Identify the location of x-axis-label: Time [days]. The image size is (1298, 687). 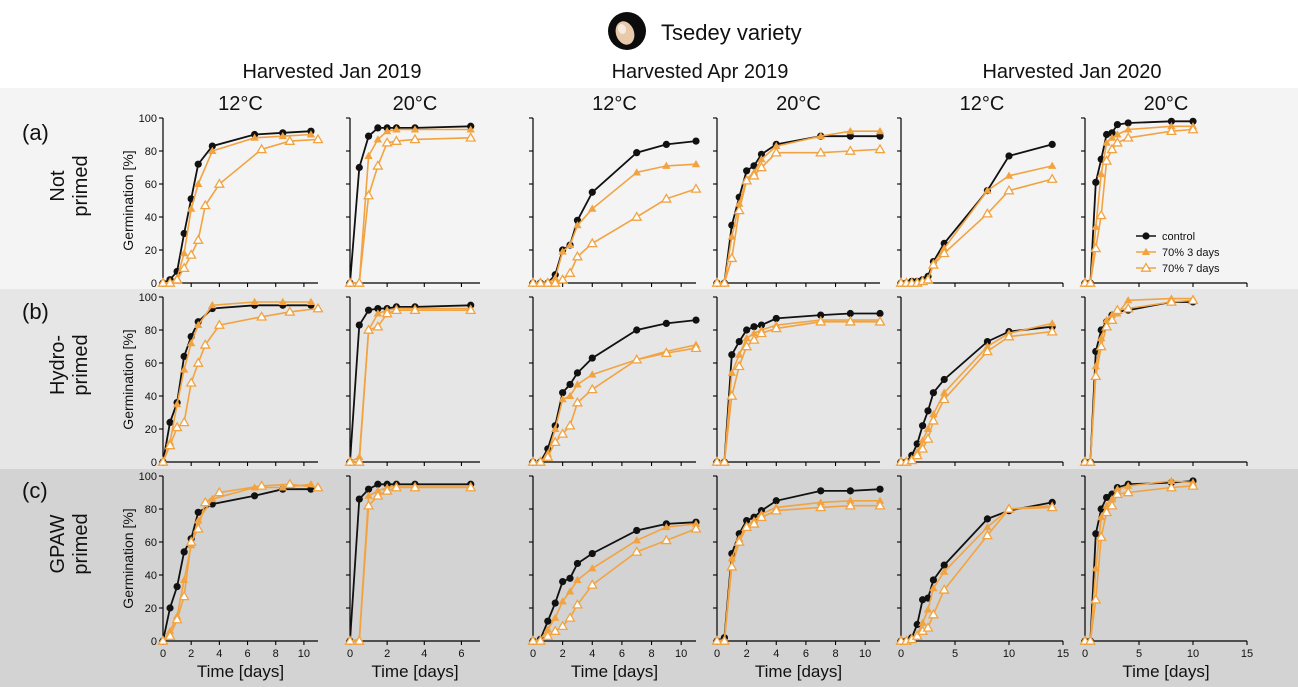
(614, 671).